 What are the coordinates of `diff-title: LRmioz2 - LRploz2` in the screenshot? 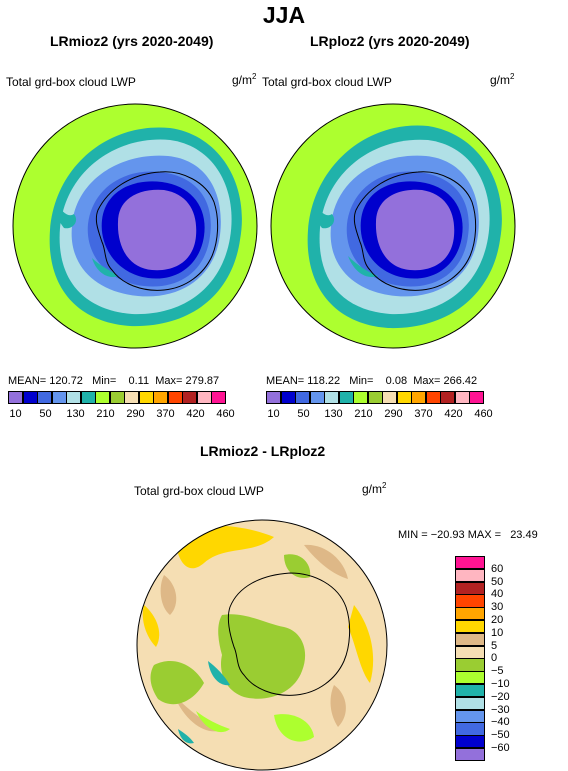 It's located at (263, 451).